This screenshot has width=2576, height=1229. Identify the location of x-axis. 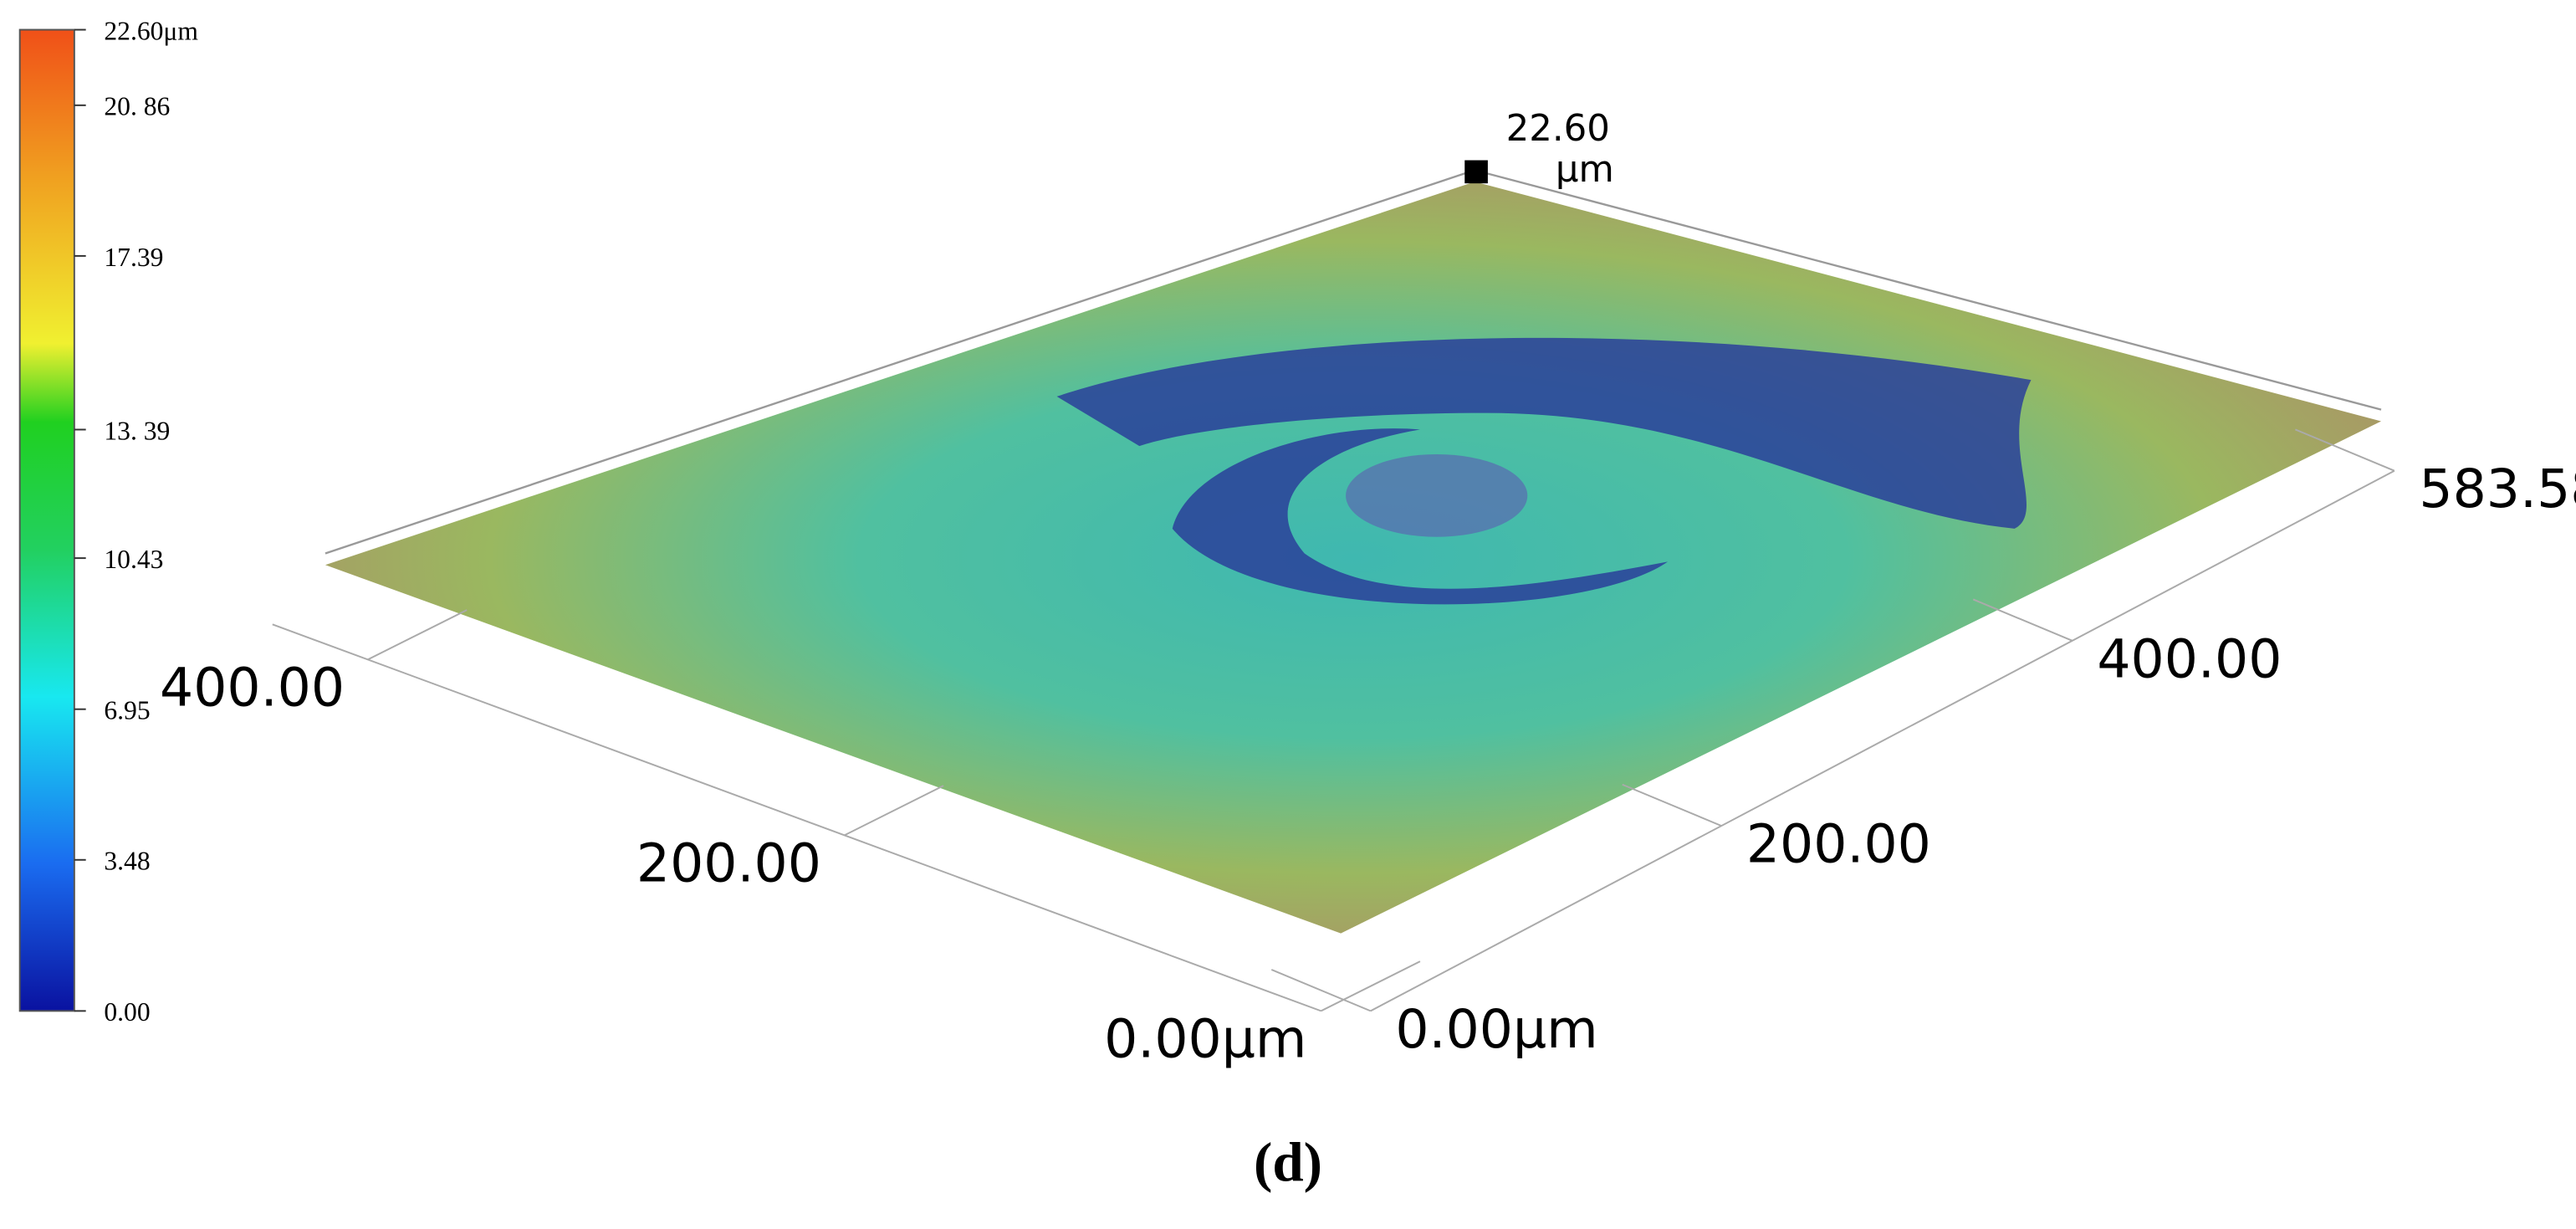
(796, 818).